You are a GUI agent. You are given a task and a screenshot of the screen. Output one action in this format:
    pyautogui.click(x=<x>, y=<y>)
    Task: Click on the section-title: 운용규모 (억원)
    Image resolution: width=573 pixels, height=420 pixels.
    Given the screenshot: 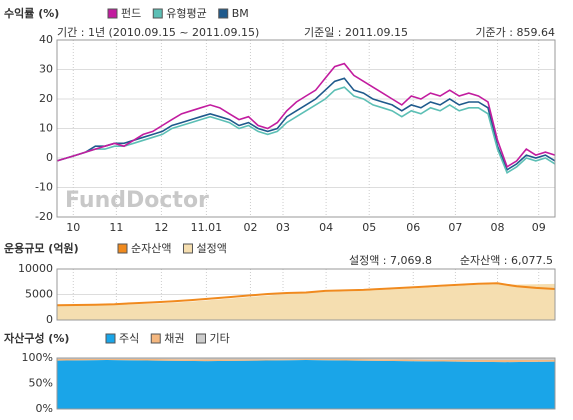 What is the action you would take?
    pyautogui.click(x=41, y=248)
    